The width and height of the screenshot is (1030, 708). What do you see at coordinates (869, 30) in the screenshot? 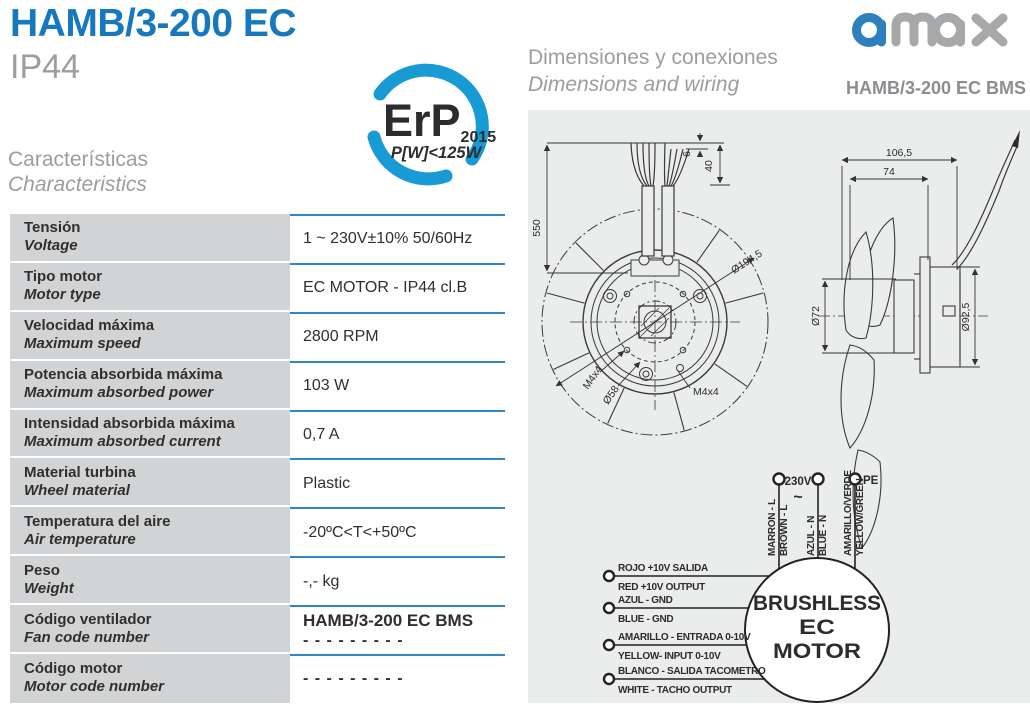
I see `brand-letter-a-icon` at bounding box center [869, 30].